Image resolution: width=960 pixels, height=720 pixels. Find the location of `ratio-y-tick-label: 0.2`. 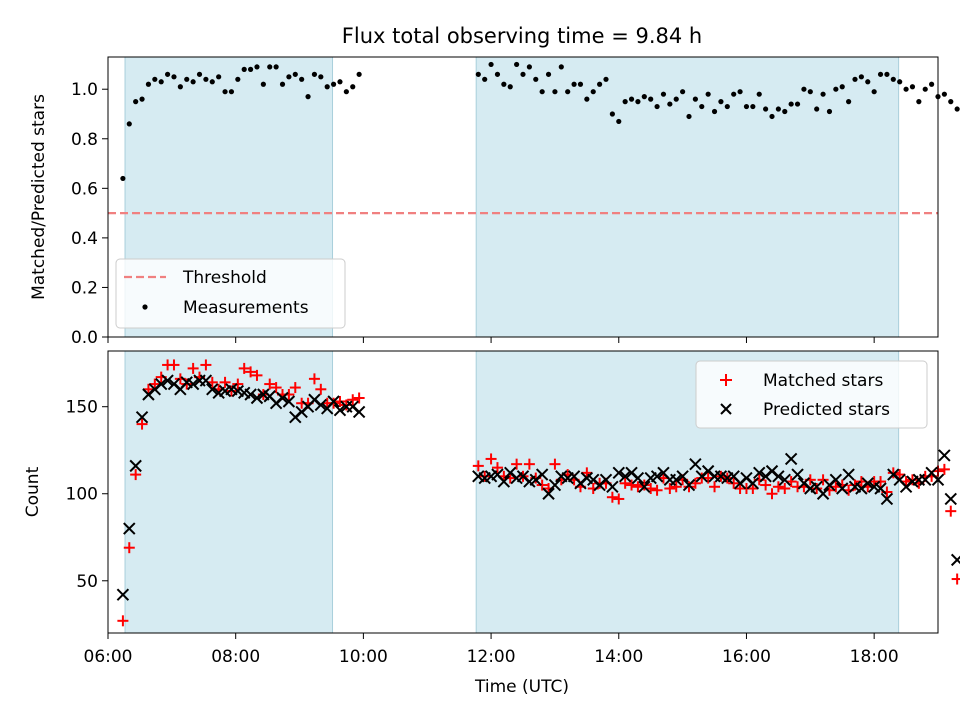

ratio-y-tick-label: 0.2 is located at coordinates (84, 288).